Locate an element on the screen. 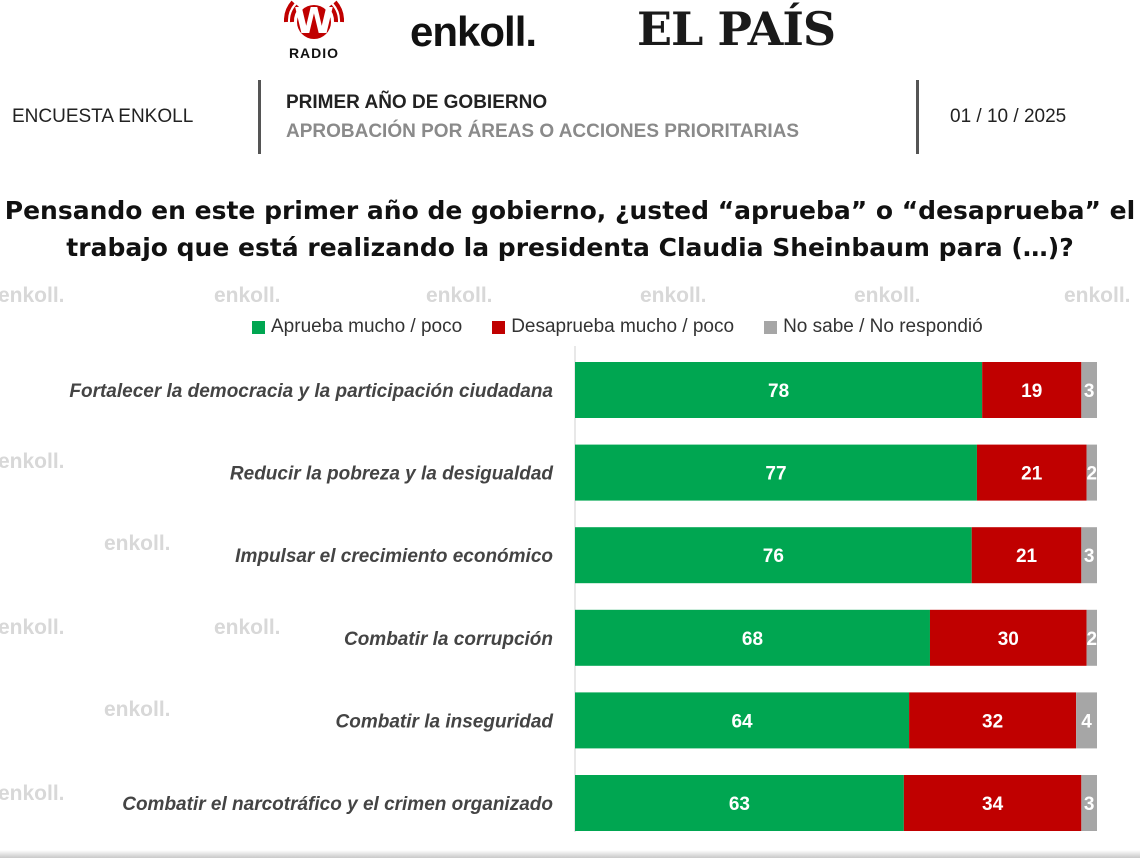  data-label-no-answer: 4 is located at coordinates (1086, 721).